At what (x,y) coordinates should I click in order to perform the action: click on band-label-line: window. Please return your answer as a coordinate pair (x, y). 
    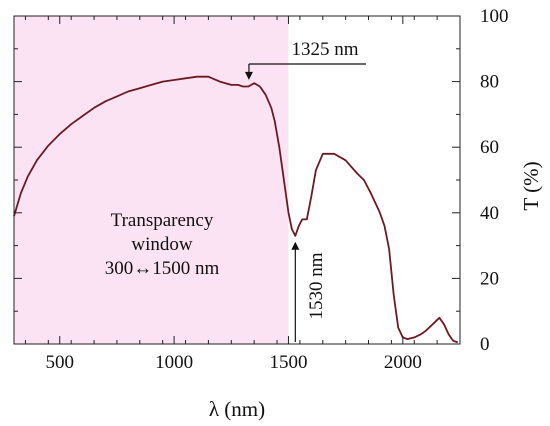
    Looking at the image, I should click on (162, 244).